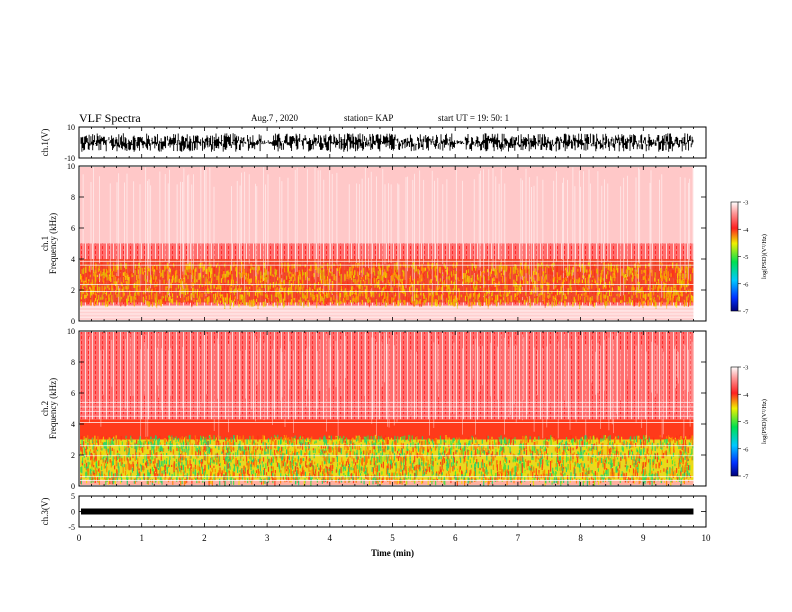 The width and height of the screenshot is (792, 612). I want to click on ch1-spectrogram-colorbar-tick-label: -7, so click(746, 312).